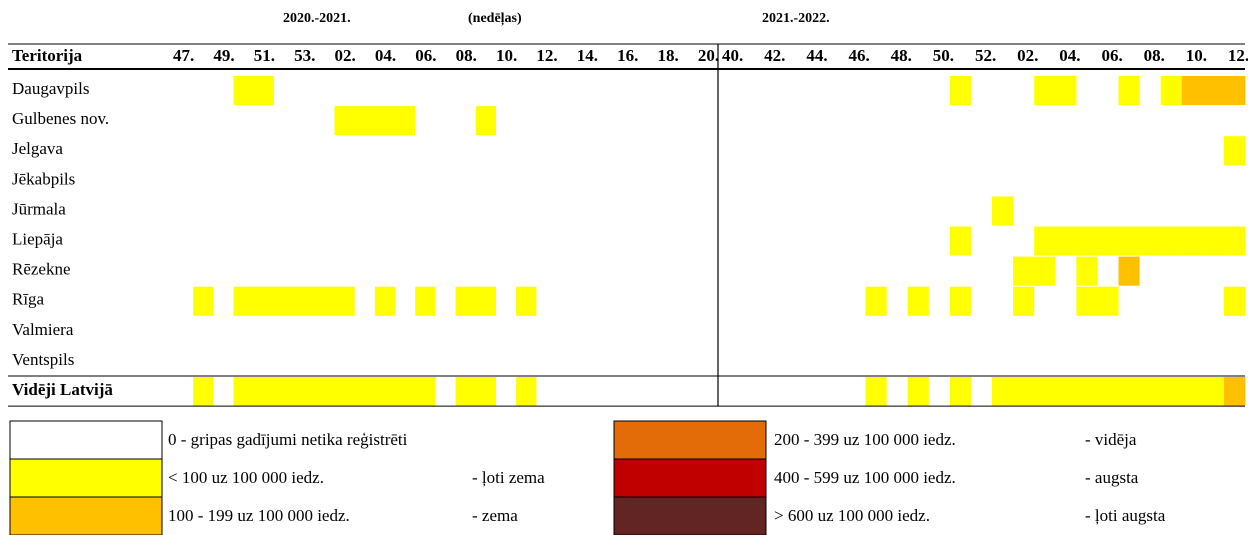 Image resolution: width=1248 pixels, height=535 pixels. Describe the element at coordinates (344, 55) in the screenshot. I see `column-label: 02.` at that location.